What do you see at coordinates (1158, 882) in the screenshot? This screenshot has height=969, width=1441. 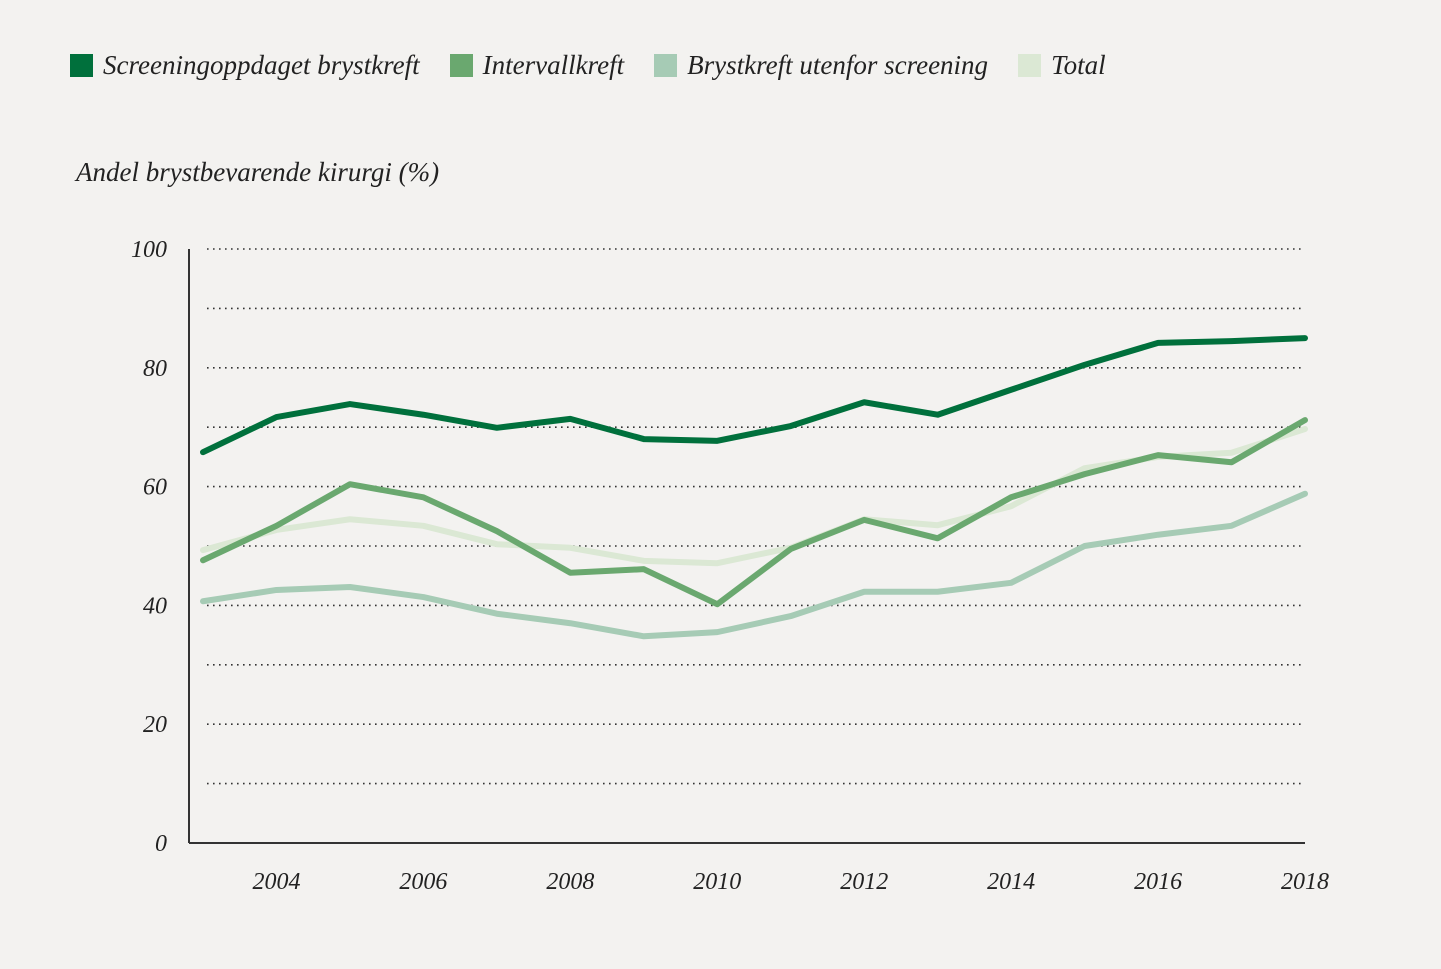 I see `x-tick-label: 2016` at bounding box center [1158, 882].